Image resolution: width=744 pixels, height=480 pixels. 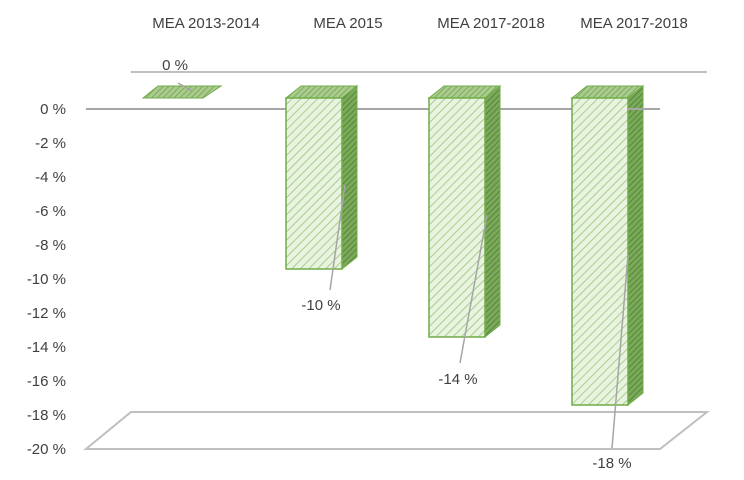 What do you see at coordinates (175, 65) in the screenshot?
I see `data-label: 0 %` at bounding box center [175, 65].